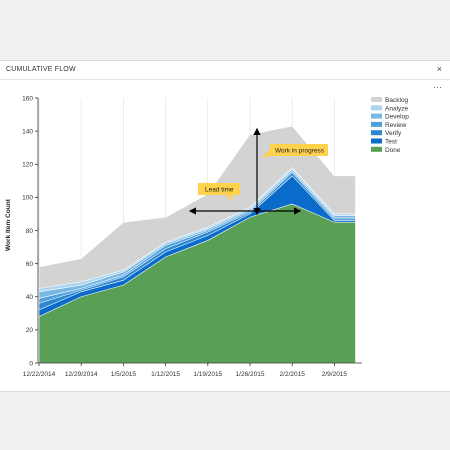 Image resolution: width=450 pixels, height=450 pixels. Describe the element at coordinates (293, 374) in the screenshot. I see `x-tick-label: 2/2/2015` at that location.